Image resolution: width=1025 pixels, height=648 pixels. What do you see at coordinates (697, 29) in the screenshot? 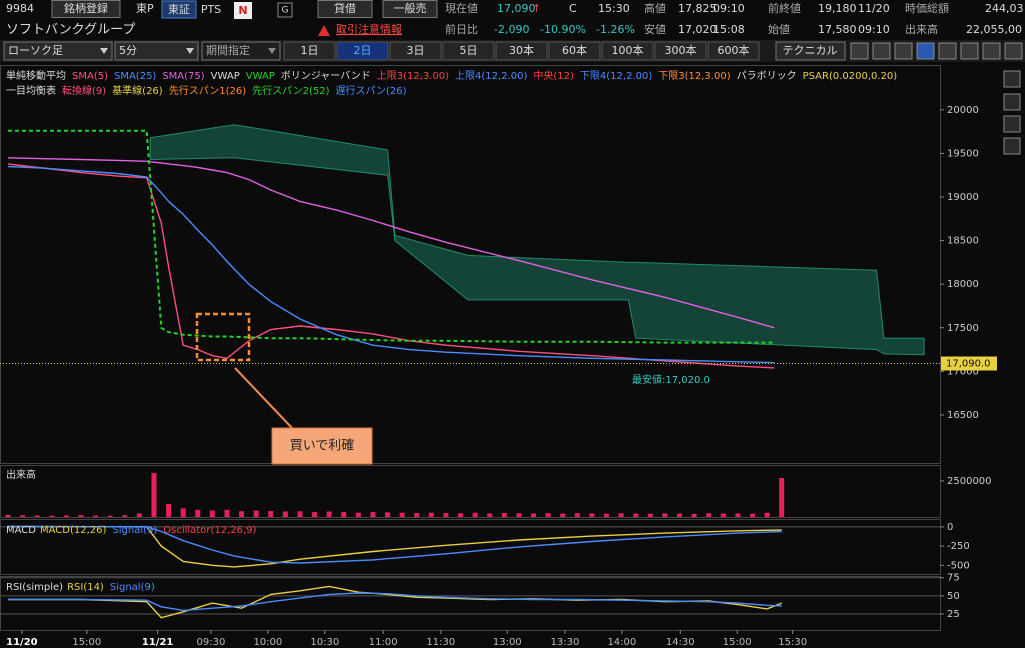
I see `value: 17,020` at bounding box center [697, 29].